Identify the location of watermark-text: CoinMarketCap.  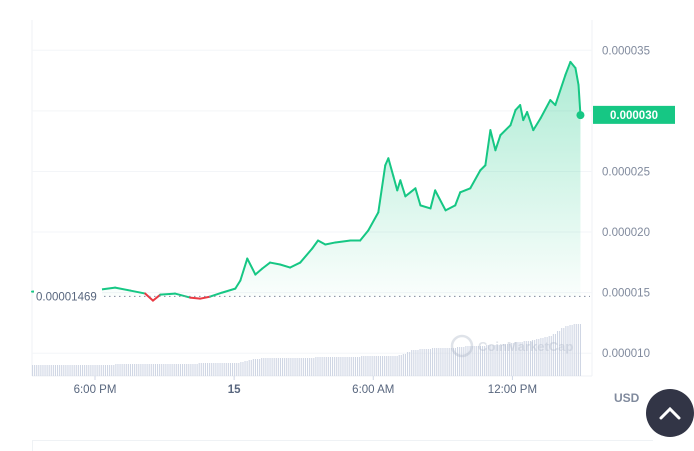
(525, 346).